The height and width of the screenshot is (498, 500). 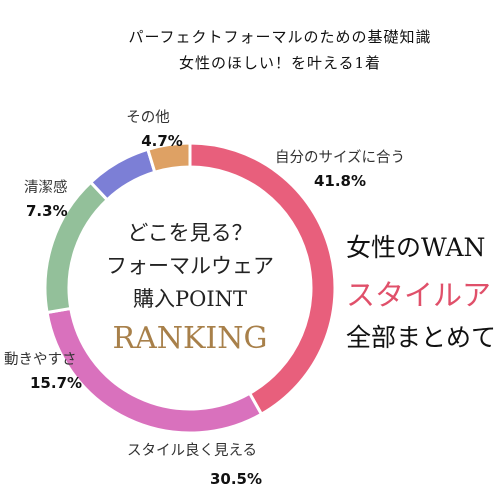 What do you see at coordinates (280, 63) in the screenshot?
I see `chart-title: 女性のほしい！を叶える1着` at bounding box center [280, 63].